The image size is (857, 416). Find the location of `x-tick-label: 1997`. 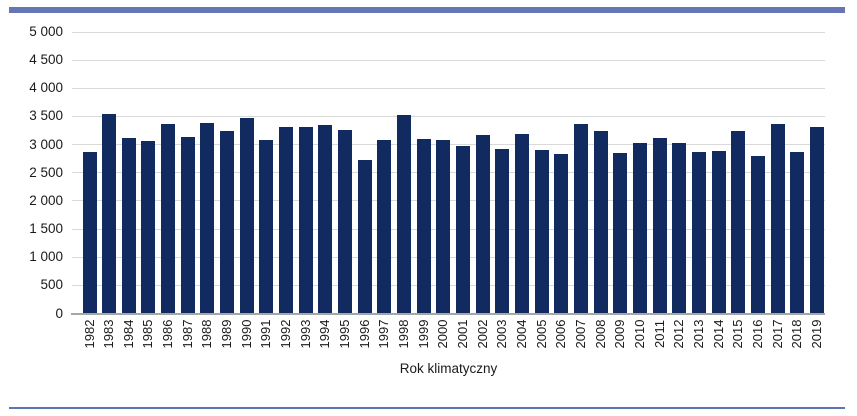

x-tick-label: 1997 is located at coordinates (384, 334).